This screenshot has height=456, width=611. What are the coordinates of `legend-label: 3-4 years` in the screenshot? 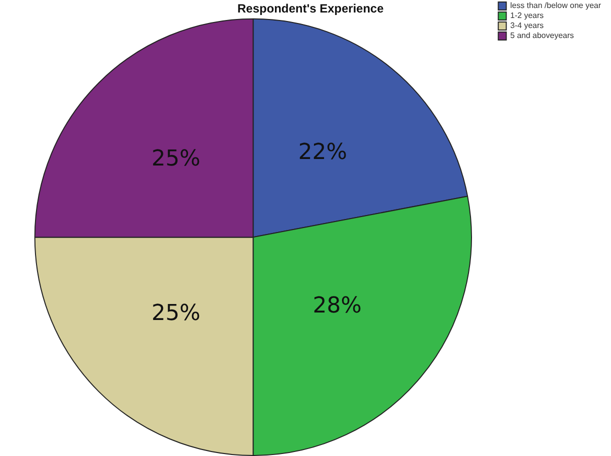 It's located at (527, 25).